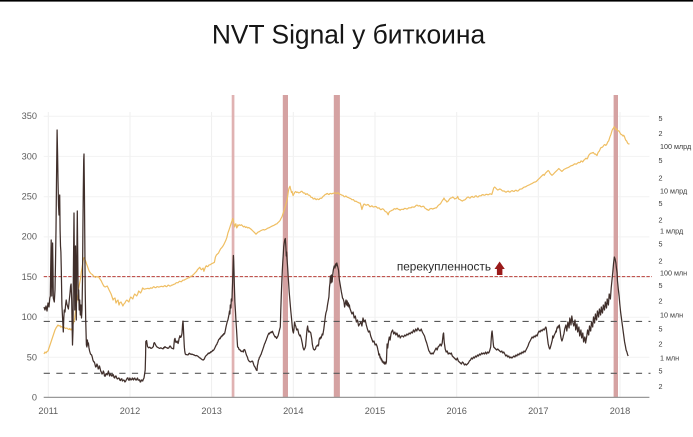 The height and width of the screenshot is (437, 693). What do you see at coordinates (32, 357) in the screenshot?
I see `svg-text: 50` at bounding box center [32, 357].